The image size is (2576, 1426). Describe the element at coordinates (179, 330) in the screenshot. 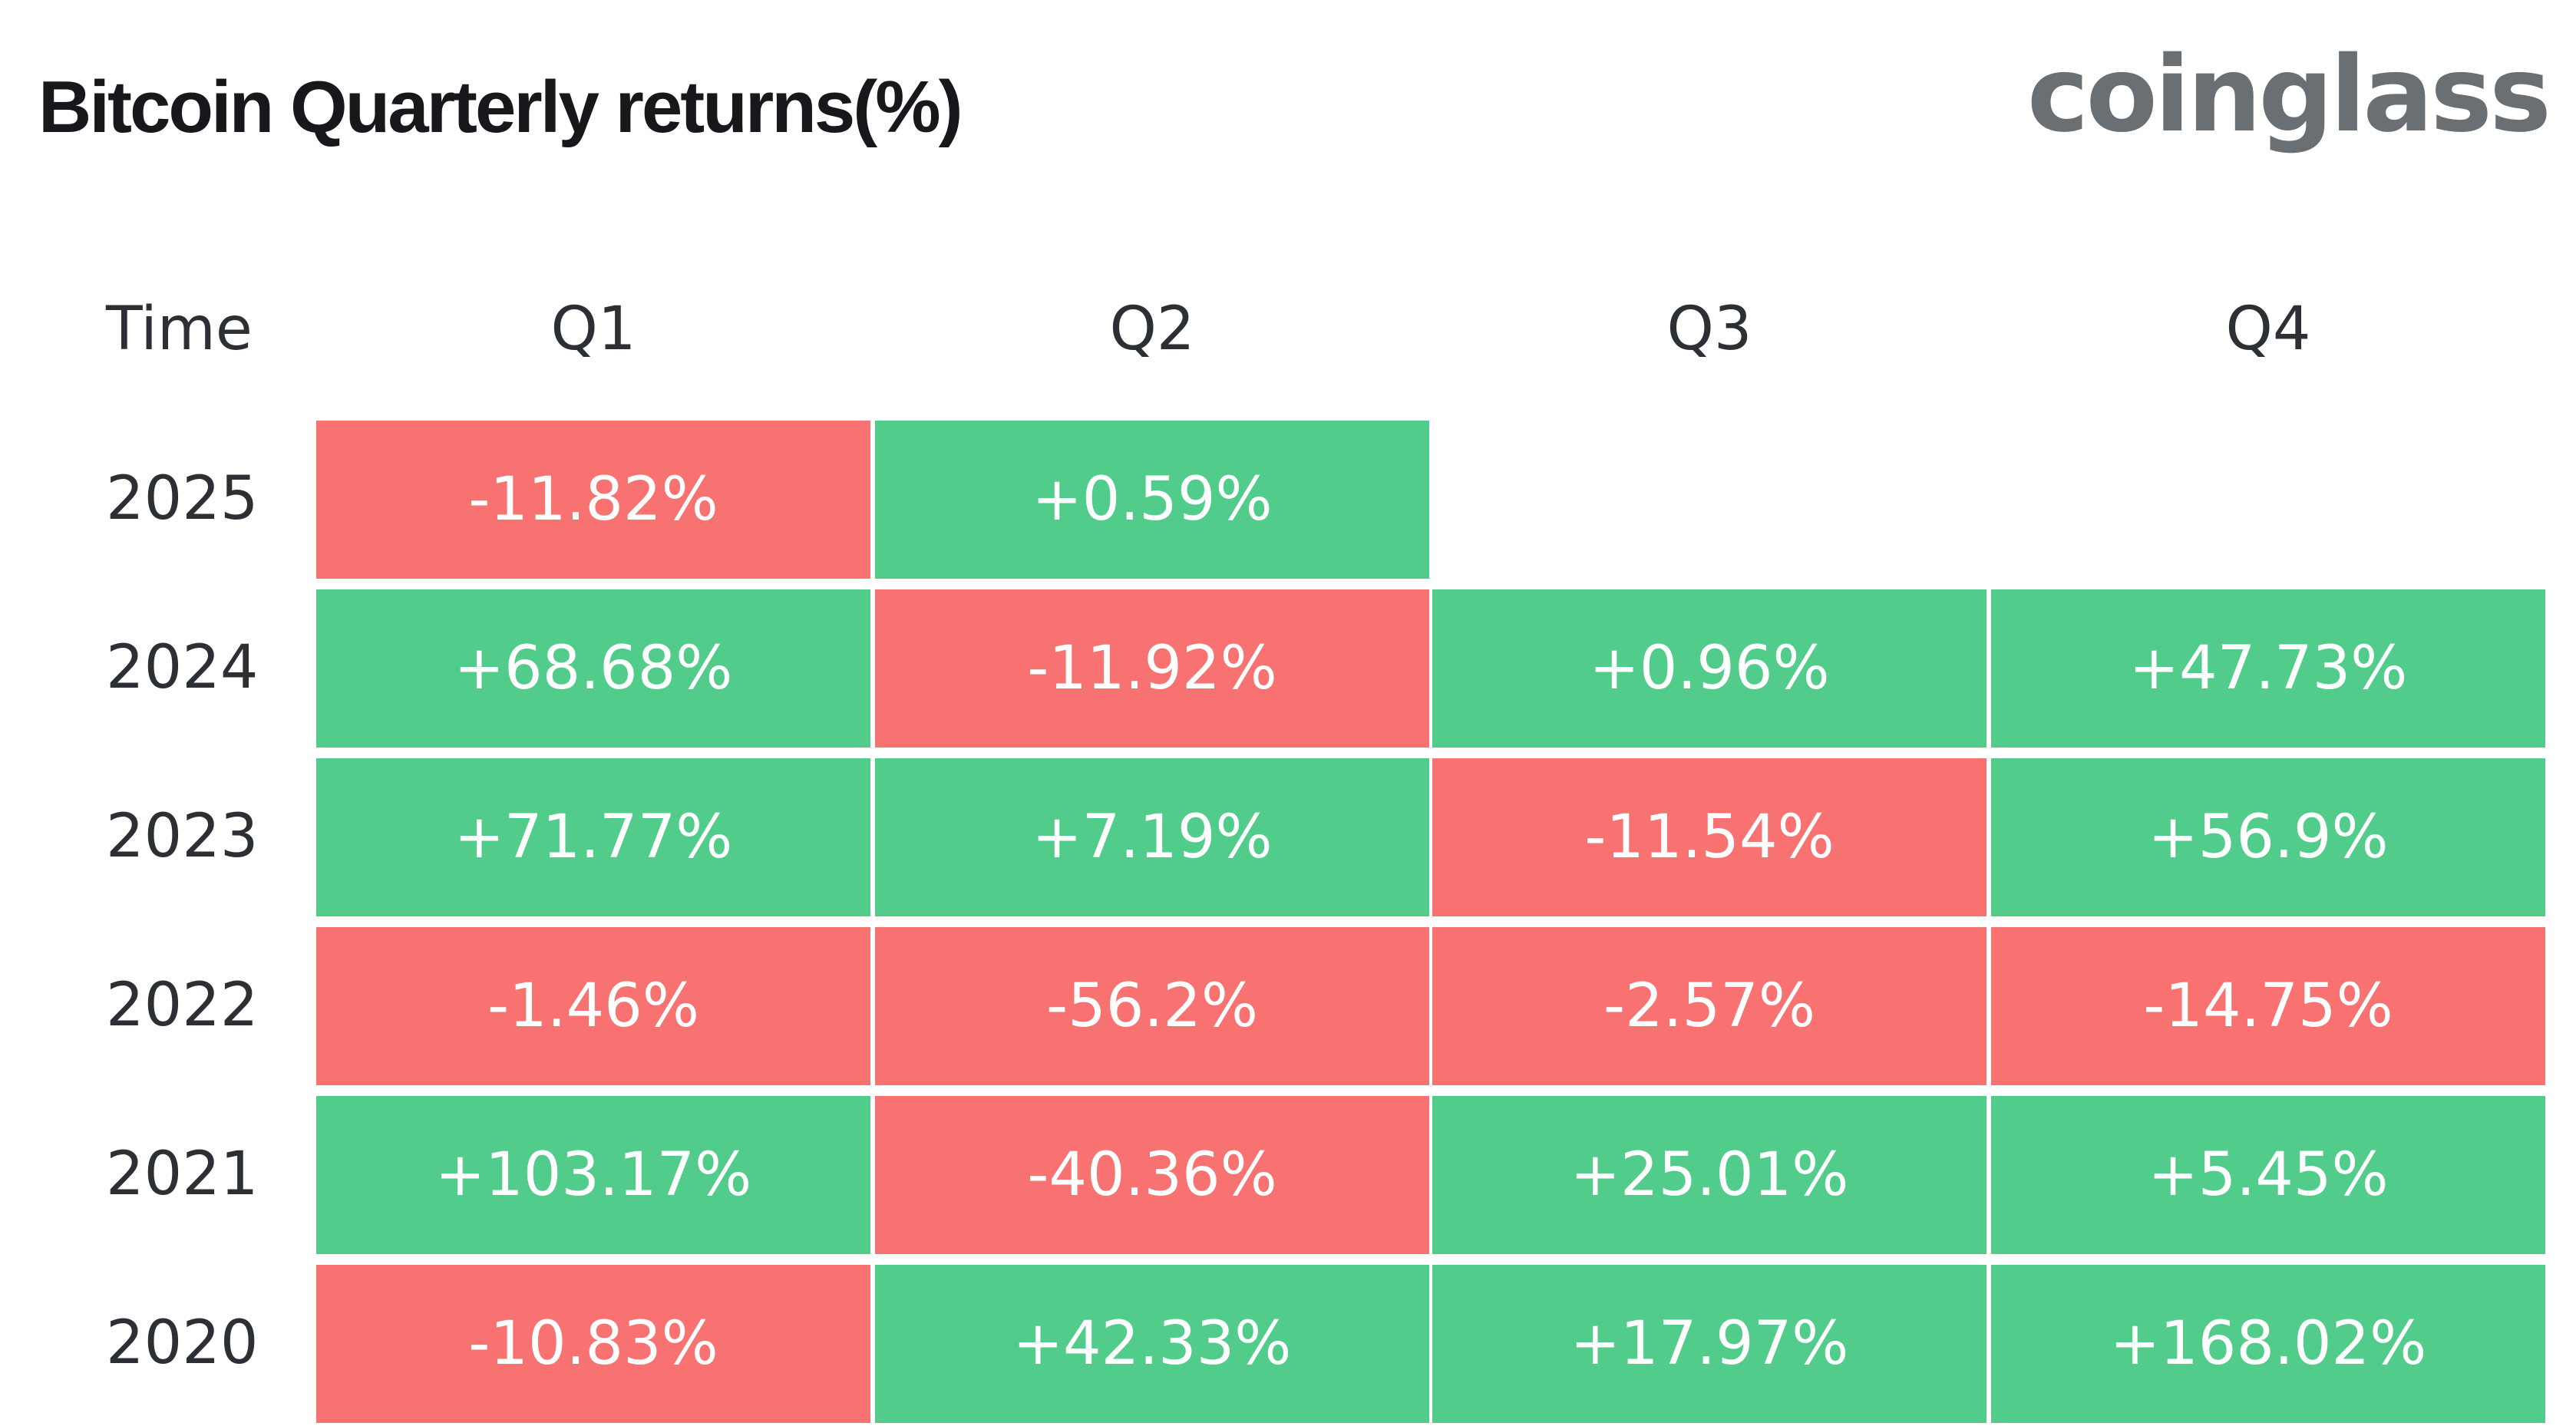

I see `time-header: Time` at that location.